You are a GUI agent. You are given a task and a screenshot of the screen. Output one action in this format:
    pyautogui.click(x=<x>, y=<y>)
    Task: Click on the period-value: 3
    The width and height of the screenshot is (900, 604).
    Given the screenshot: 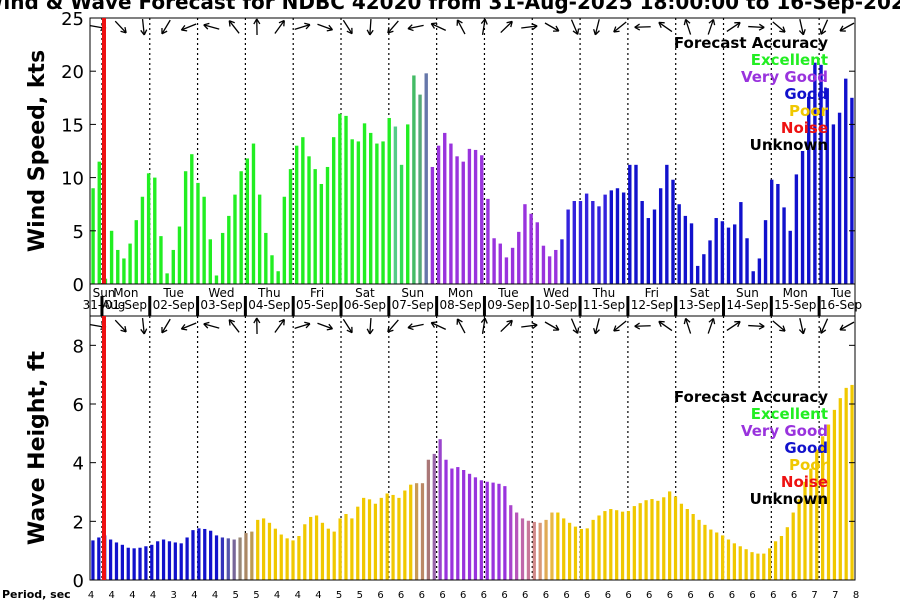 What is the action you would take?
    pyautogui.click(x=174, y=595)
    